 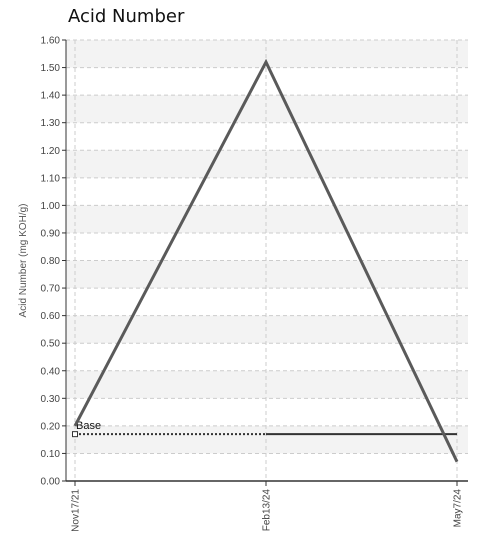 I want to click on y-tick-label: 0.90, so click(x=51, y=233).